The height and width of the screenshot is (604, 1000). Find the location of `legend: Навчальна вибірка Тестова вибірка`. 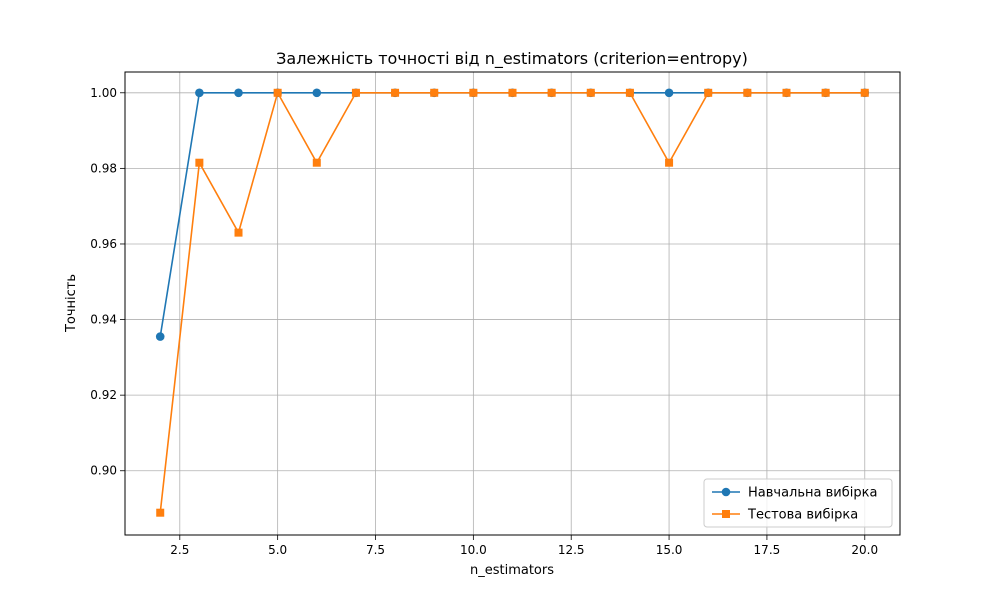

legend: Навчальна вибірка Тестова вибірка is located at coordinates (798, 503).